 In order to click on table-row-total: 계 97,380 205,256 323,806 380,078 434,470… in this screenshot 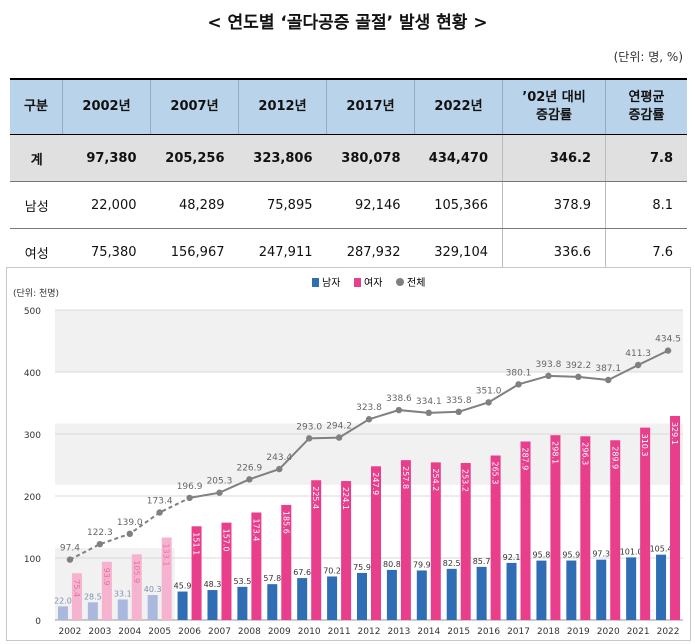, I will do `click(348, 158)`.